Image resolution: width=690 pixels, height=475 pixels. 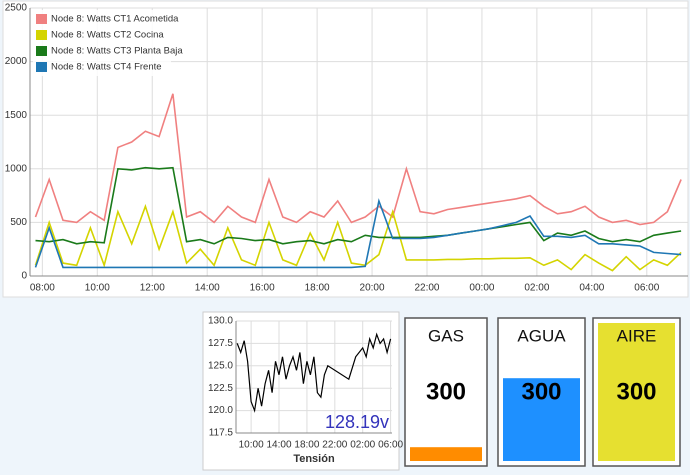 What do you see at coordinates (18, 222) in the screenshot?
I see `y-tick-label: 500` at bounding box center [18, 222].